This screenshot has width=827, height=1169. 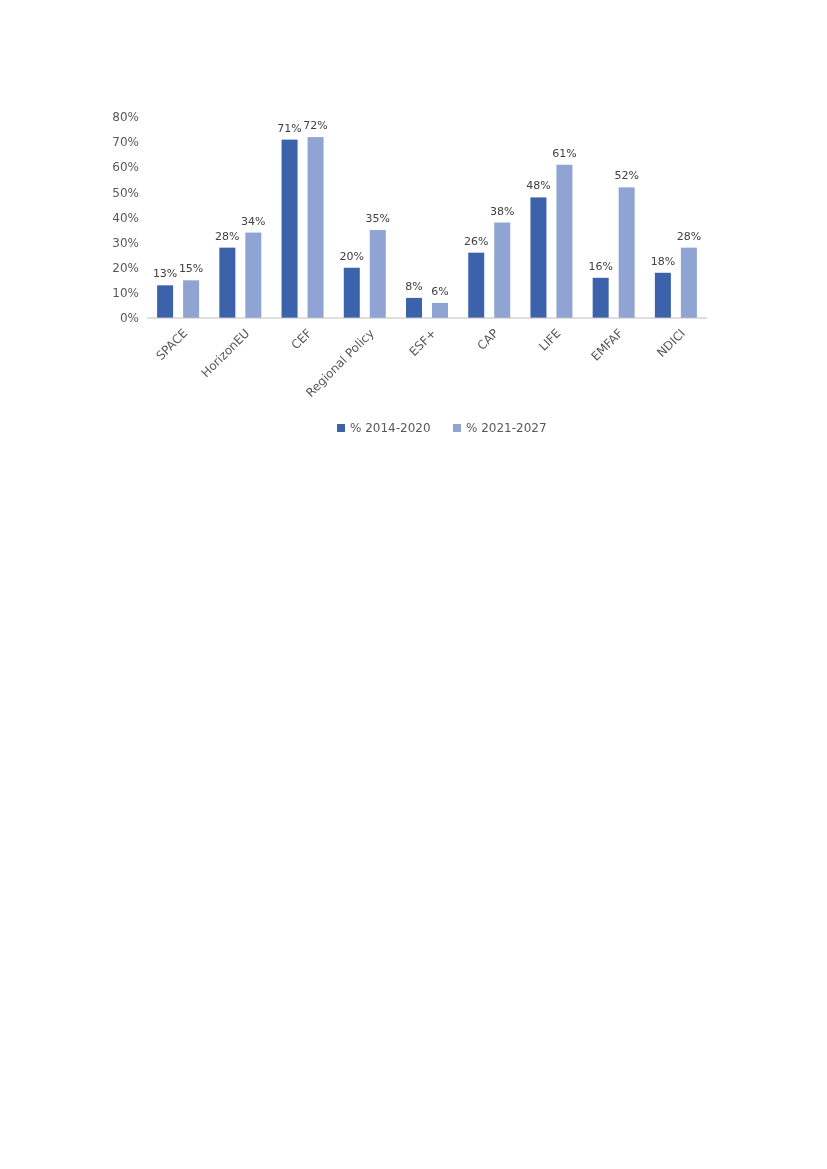 What do you see at coordinates (125, 293) in the screenshot?
I see `y-tick-label: 10%` at bounding box center [125, 293].